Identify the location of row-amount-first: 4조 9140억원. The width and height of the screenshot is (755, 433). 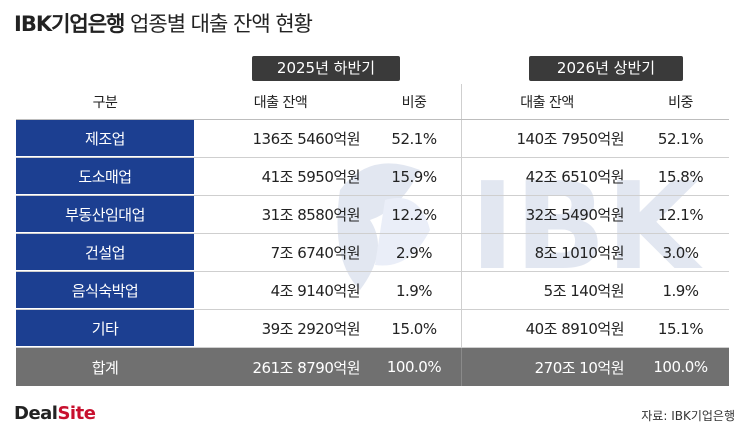
(315, 291).